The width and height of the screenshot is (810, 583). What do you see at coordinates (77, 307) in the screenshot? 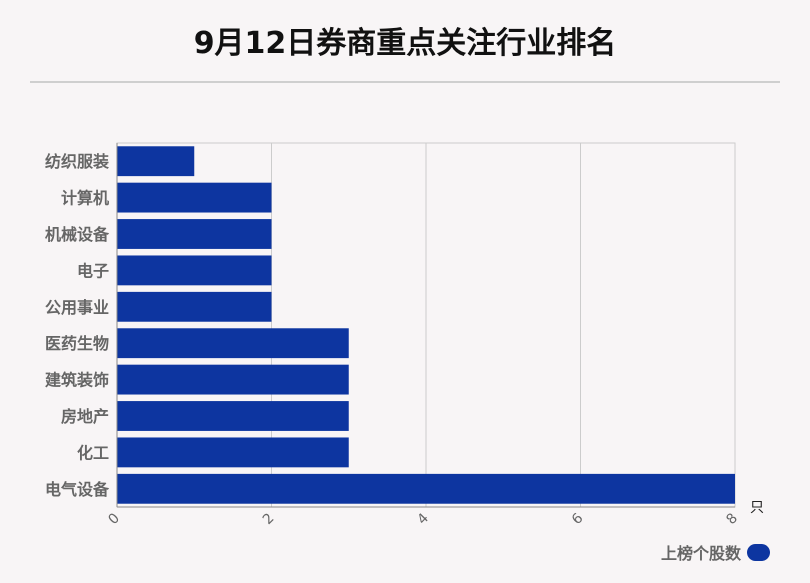
I see `category-label: 公用事业` at bounding box center [77, 307].